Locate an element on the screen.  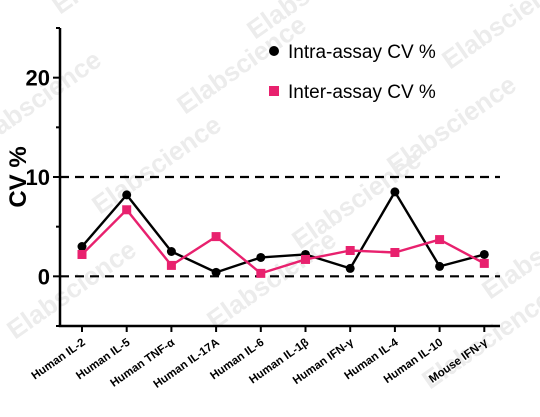
legend-label-inter: Inter-assay CV % is located at coordinates (362, 92).